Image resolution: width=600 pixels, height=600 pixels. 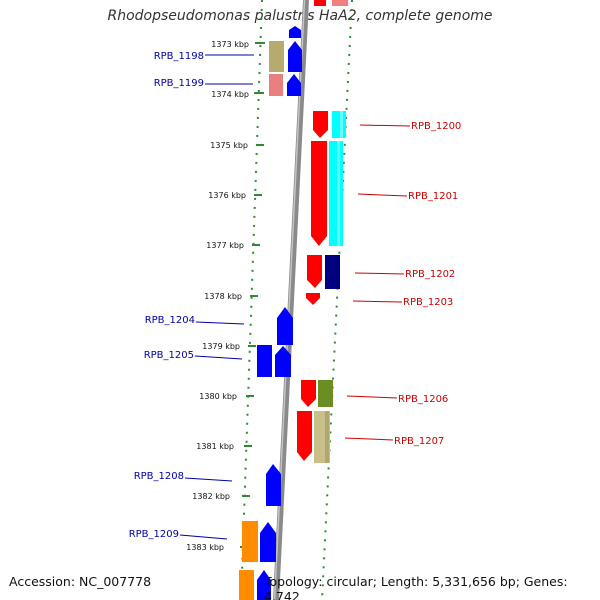 I want to click on tick-label: 1378 kbp, so click(x=223, y=296).